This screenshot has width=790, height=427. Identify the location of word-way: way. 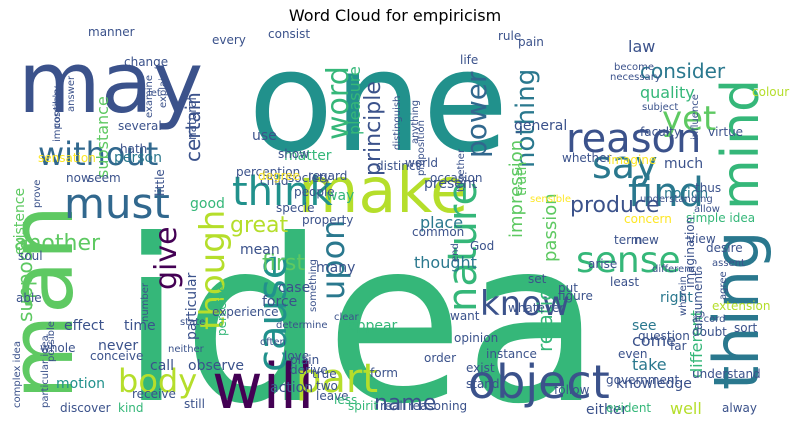
(340, 196).